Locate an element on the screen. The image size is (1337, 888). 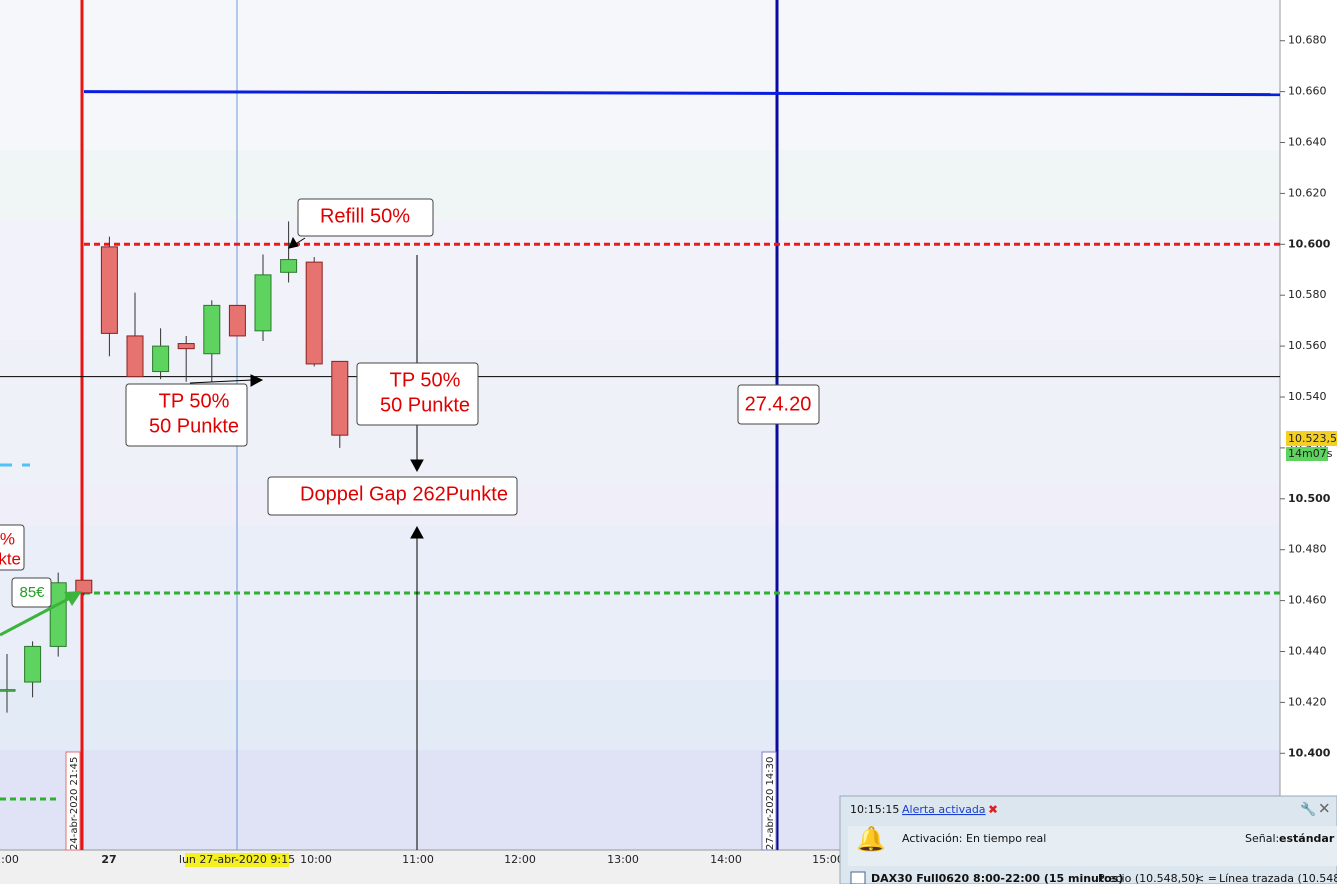
x-tick-label: lun 27-abr-2020 9:15 is located at coordinates (237, 859).